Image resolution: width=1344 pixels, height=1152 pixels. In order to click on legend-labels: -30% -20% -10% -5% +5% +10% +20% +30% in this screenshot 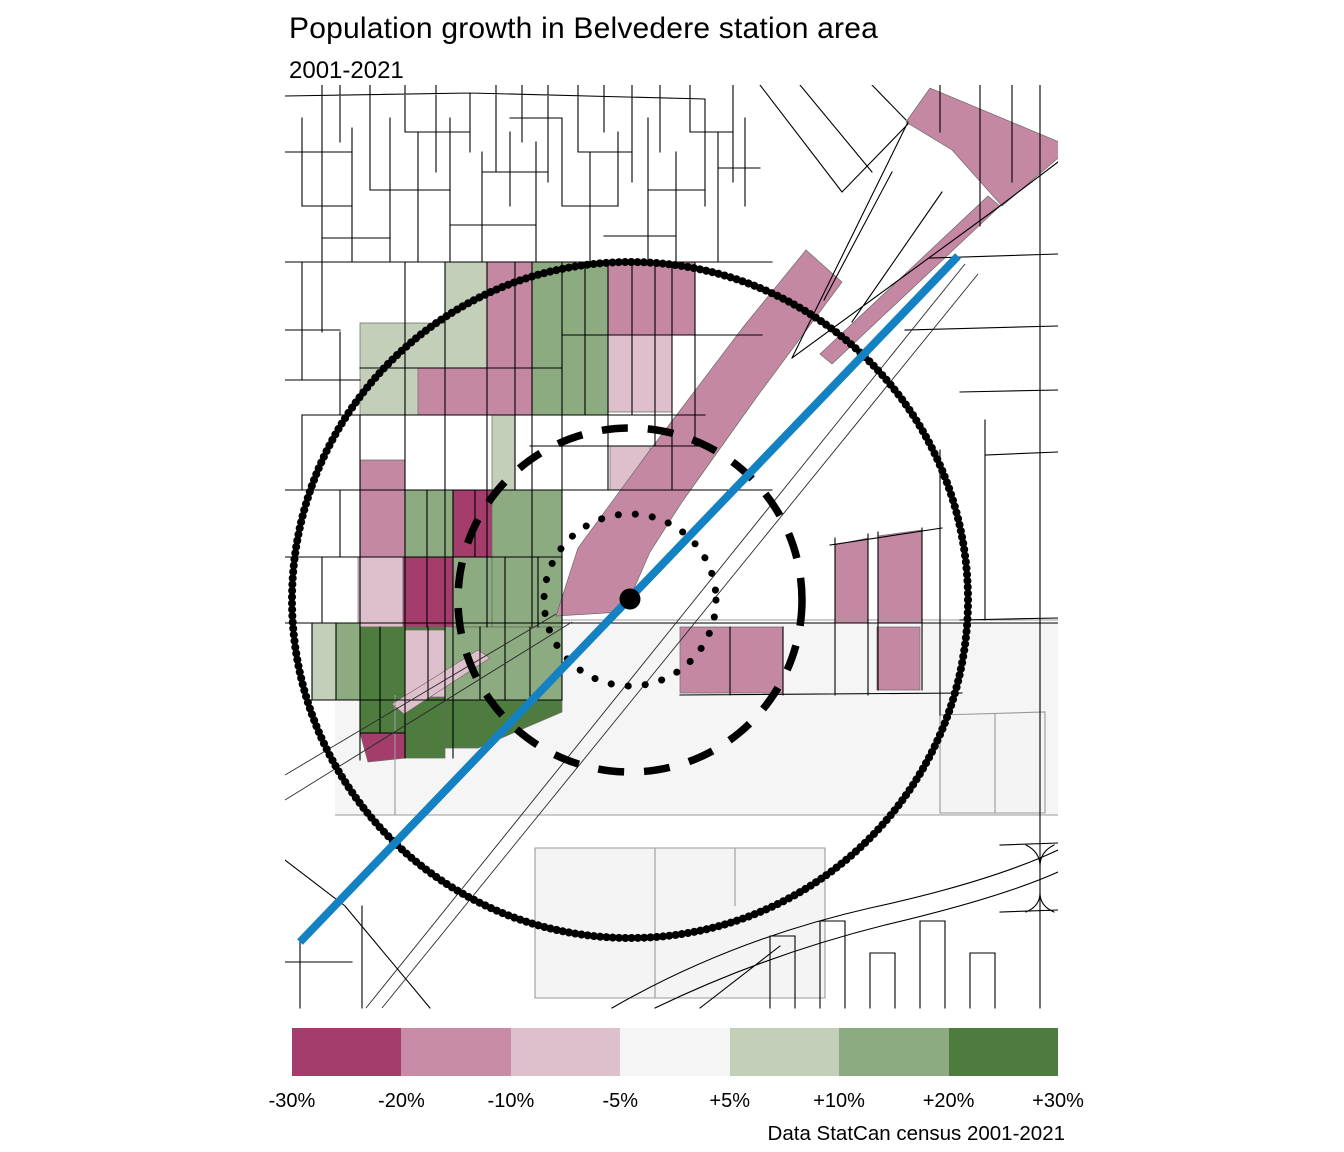, I will do `click(676, 1102)`.